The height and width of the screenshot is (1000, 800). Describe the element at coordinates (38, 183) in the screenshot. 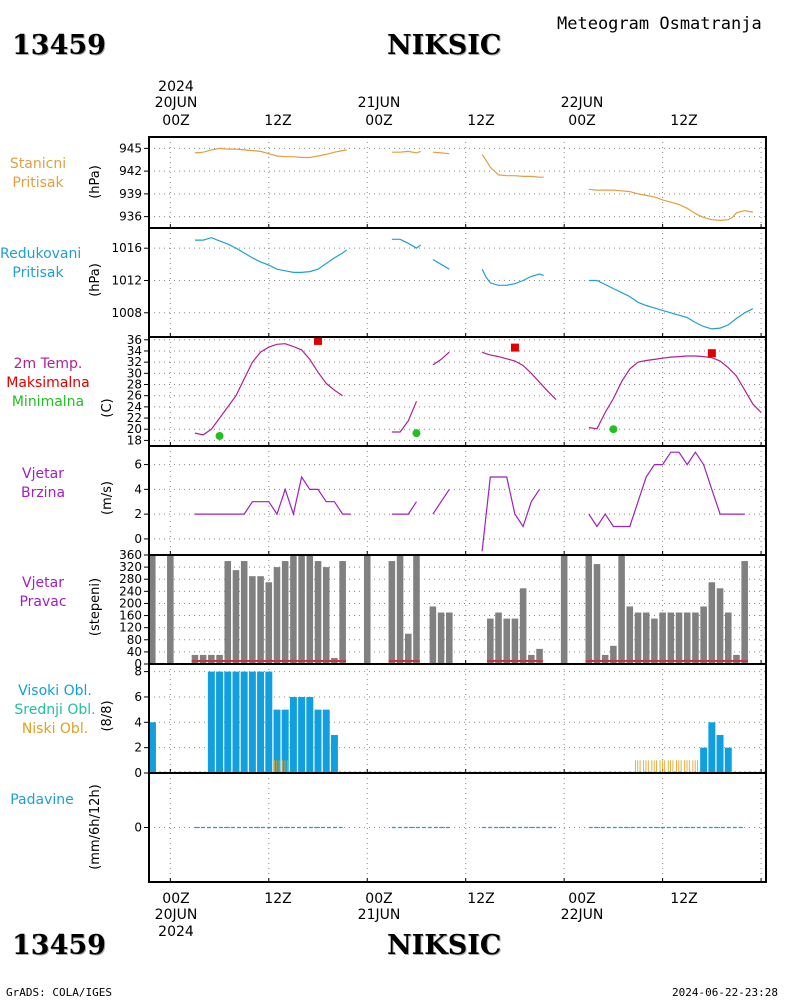

I see `stp-label-line2: Pritisak` at that location.